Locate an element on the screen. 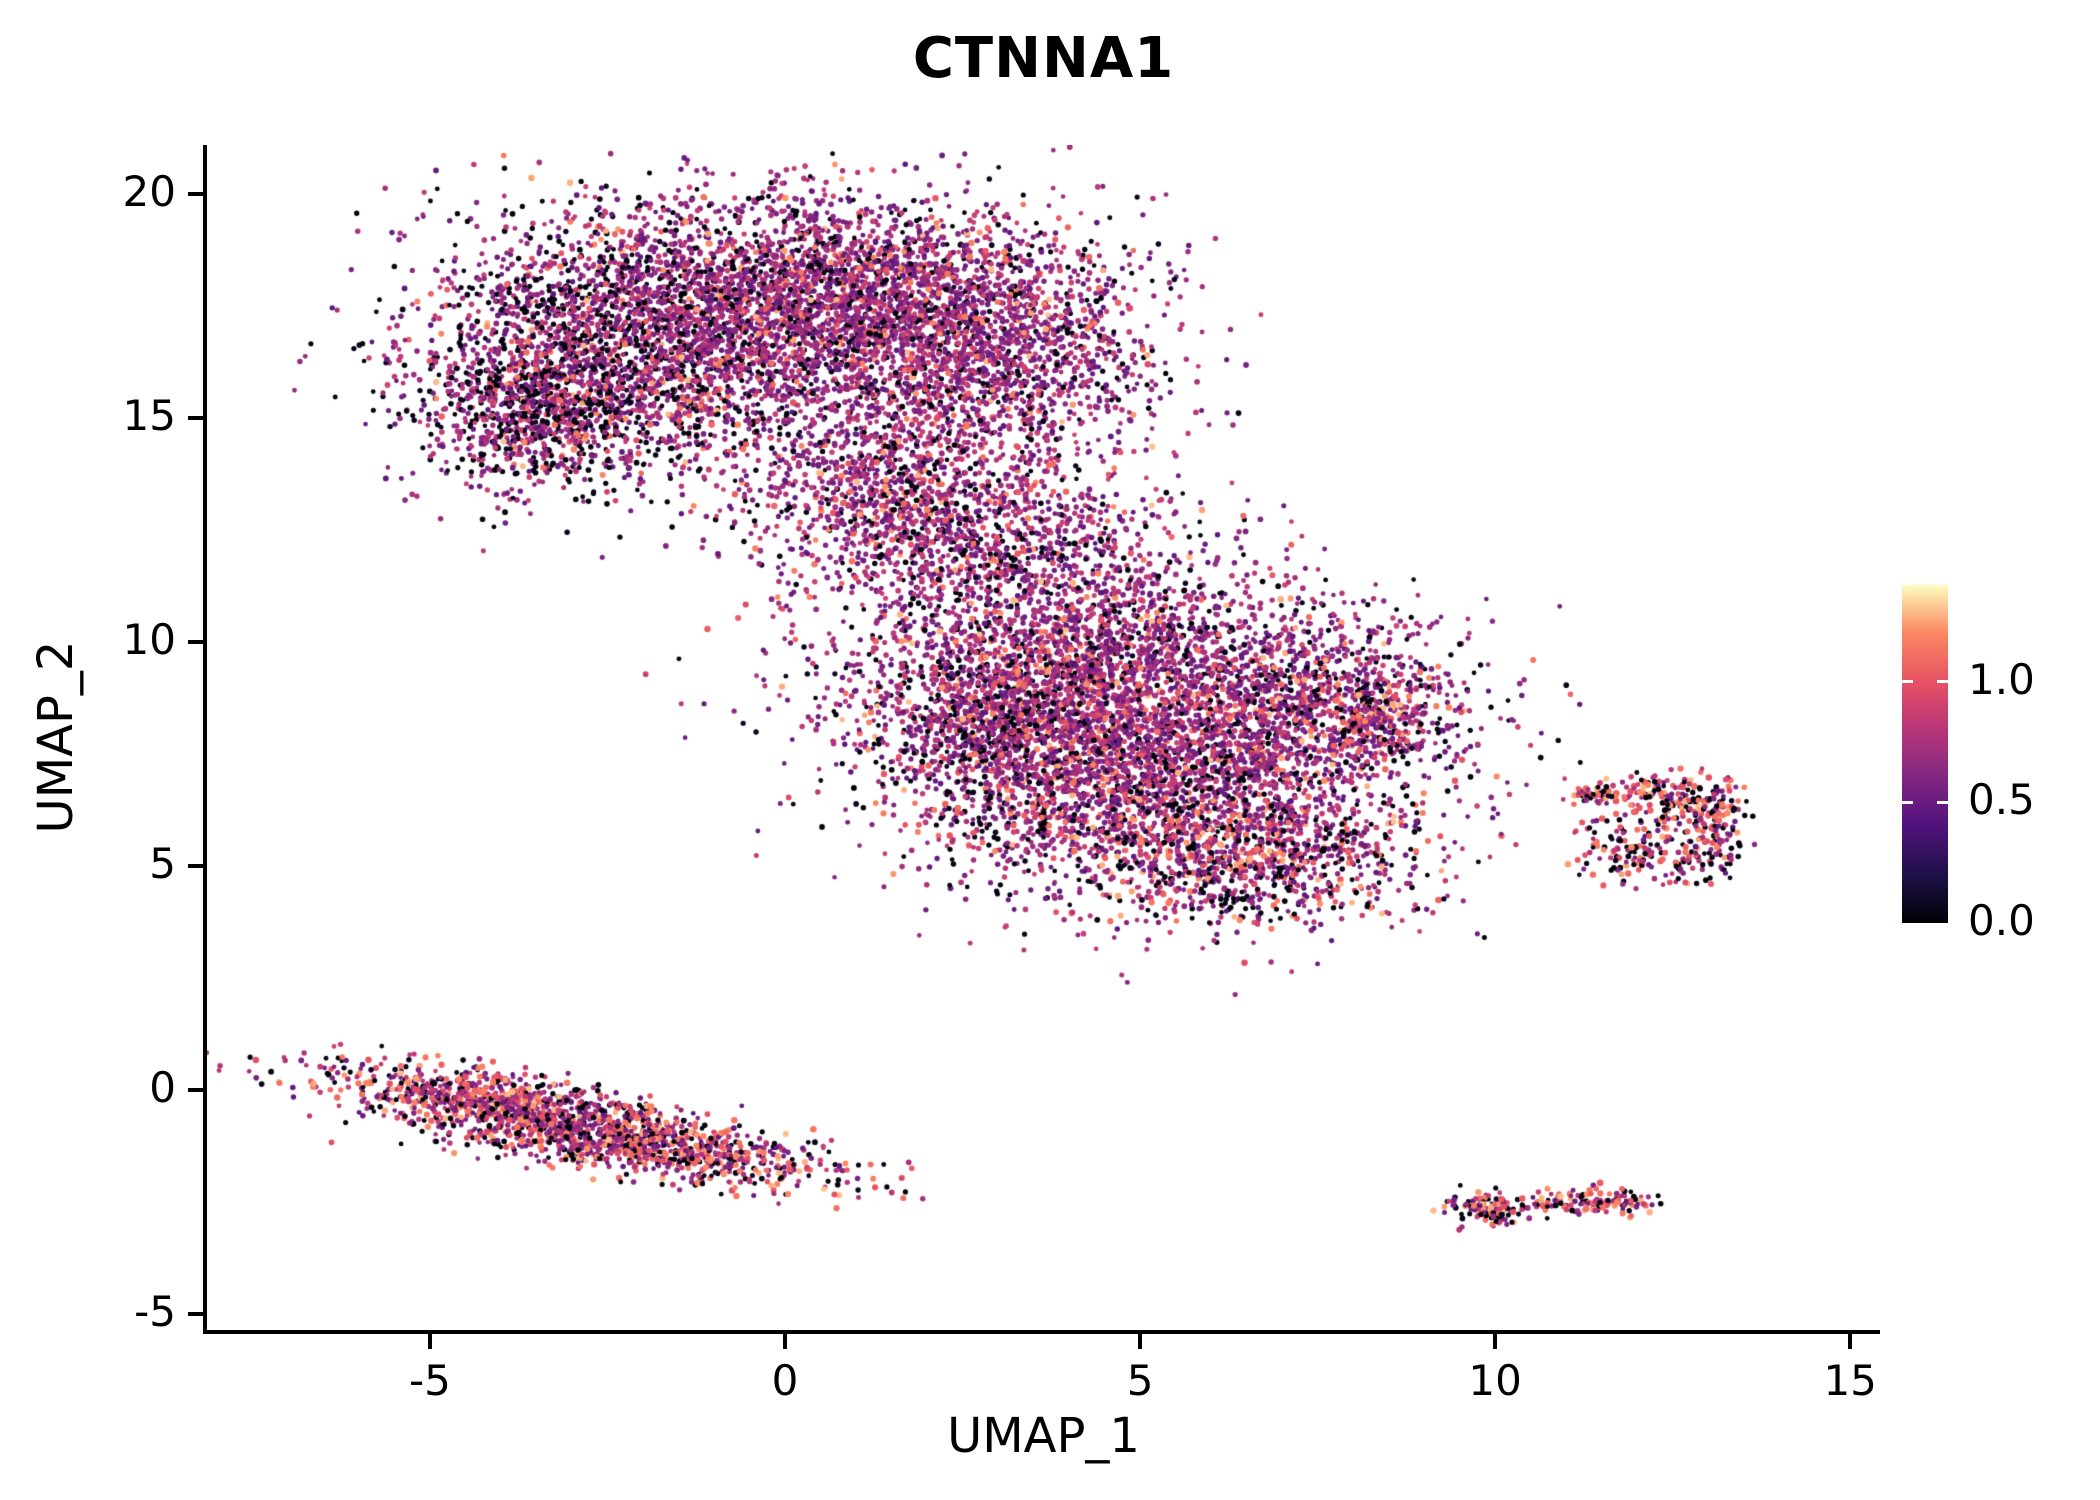 This screenshot has height=1500, width=2100. y-axis-line is located at coordinates (205, 739).